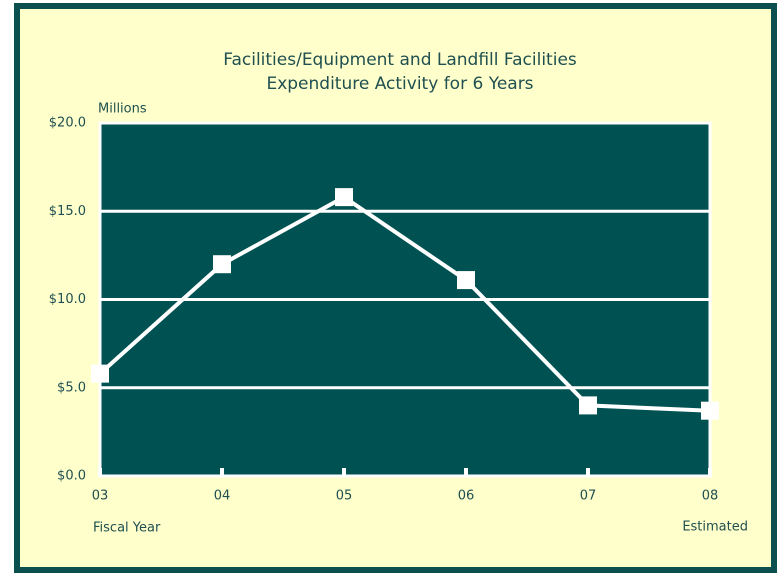 This screenshot has height=575, width=780. What do you see at coordinates (344, 496) in the screenshot?
I see `x-tick-label: 05` at bounding box center [344, 496].